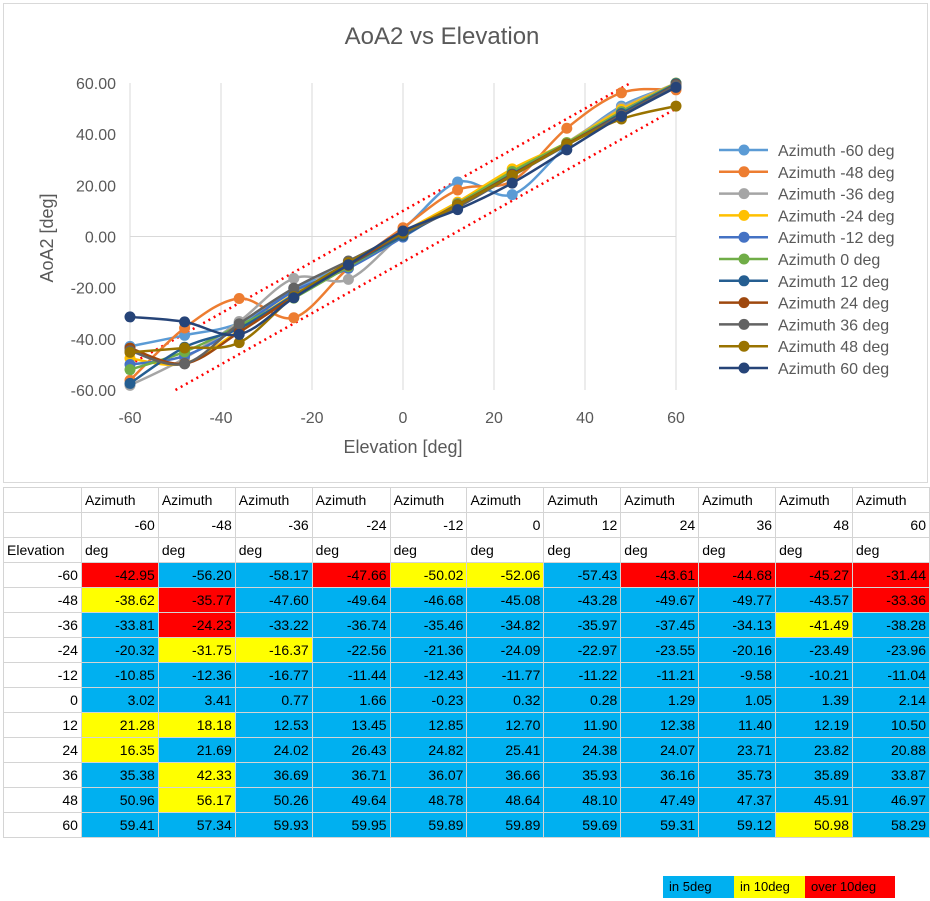  Describe the element at coordinates (42, 600) in the screenshot. I see `elevation-cell: -48` at that location.